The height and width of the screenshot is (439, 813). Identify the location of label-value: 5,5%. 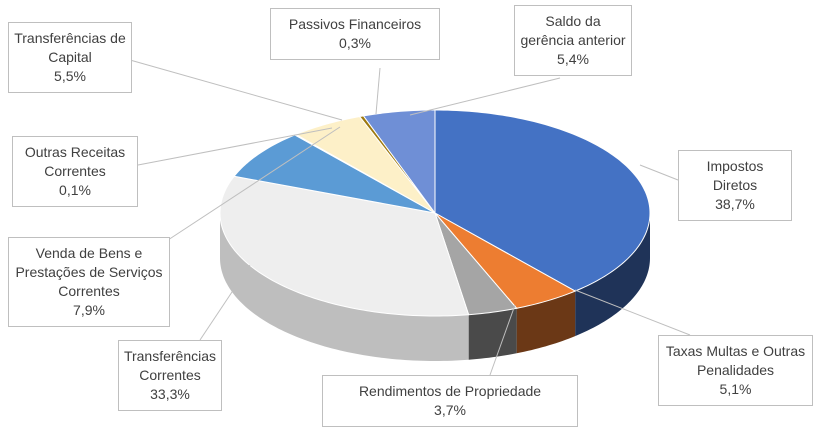
(70, 76).